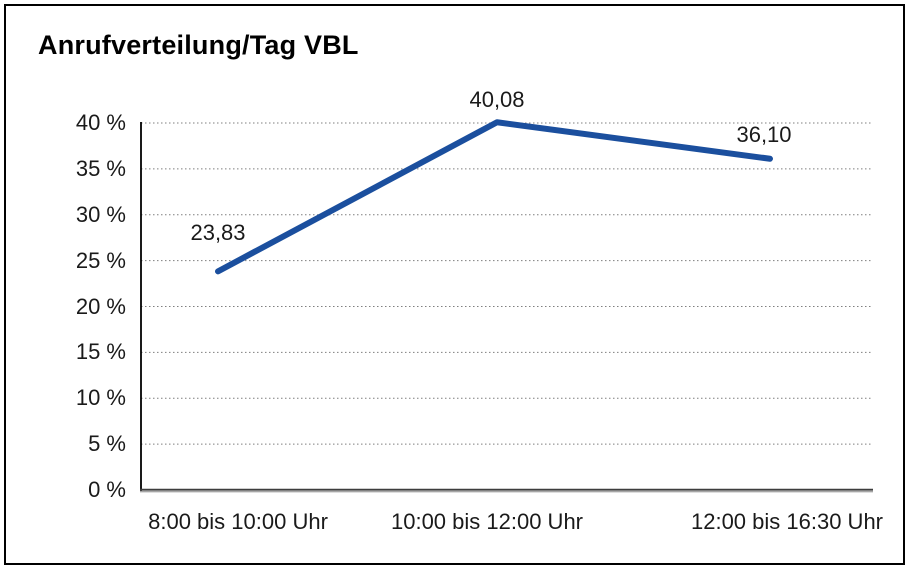 This screenshot has width=915, height=576. I want to click on data-point-label: 23,83, so click(218, 233).